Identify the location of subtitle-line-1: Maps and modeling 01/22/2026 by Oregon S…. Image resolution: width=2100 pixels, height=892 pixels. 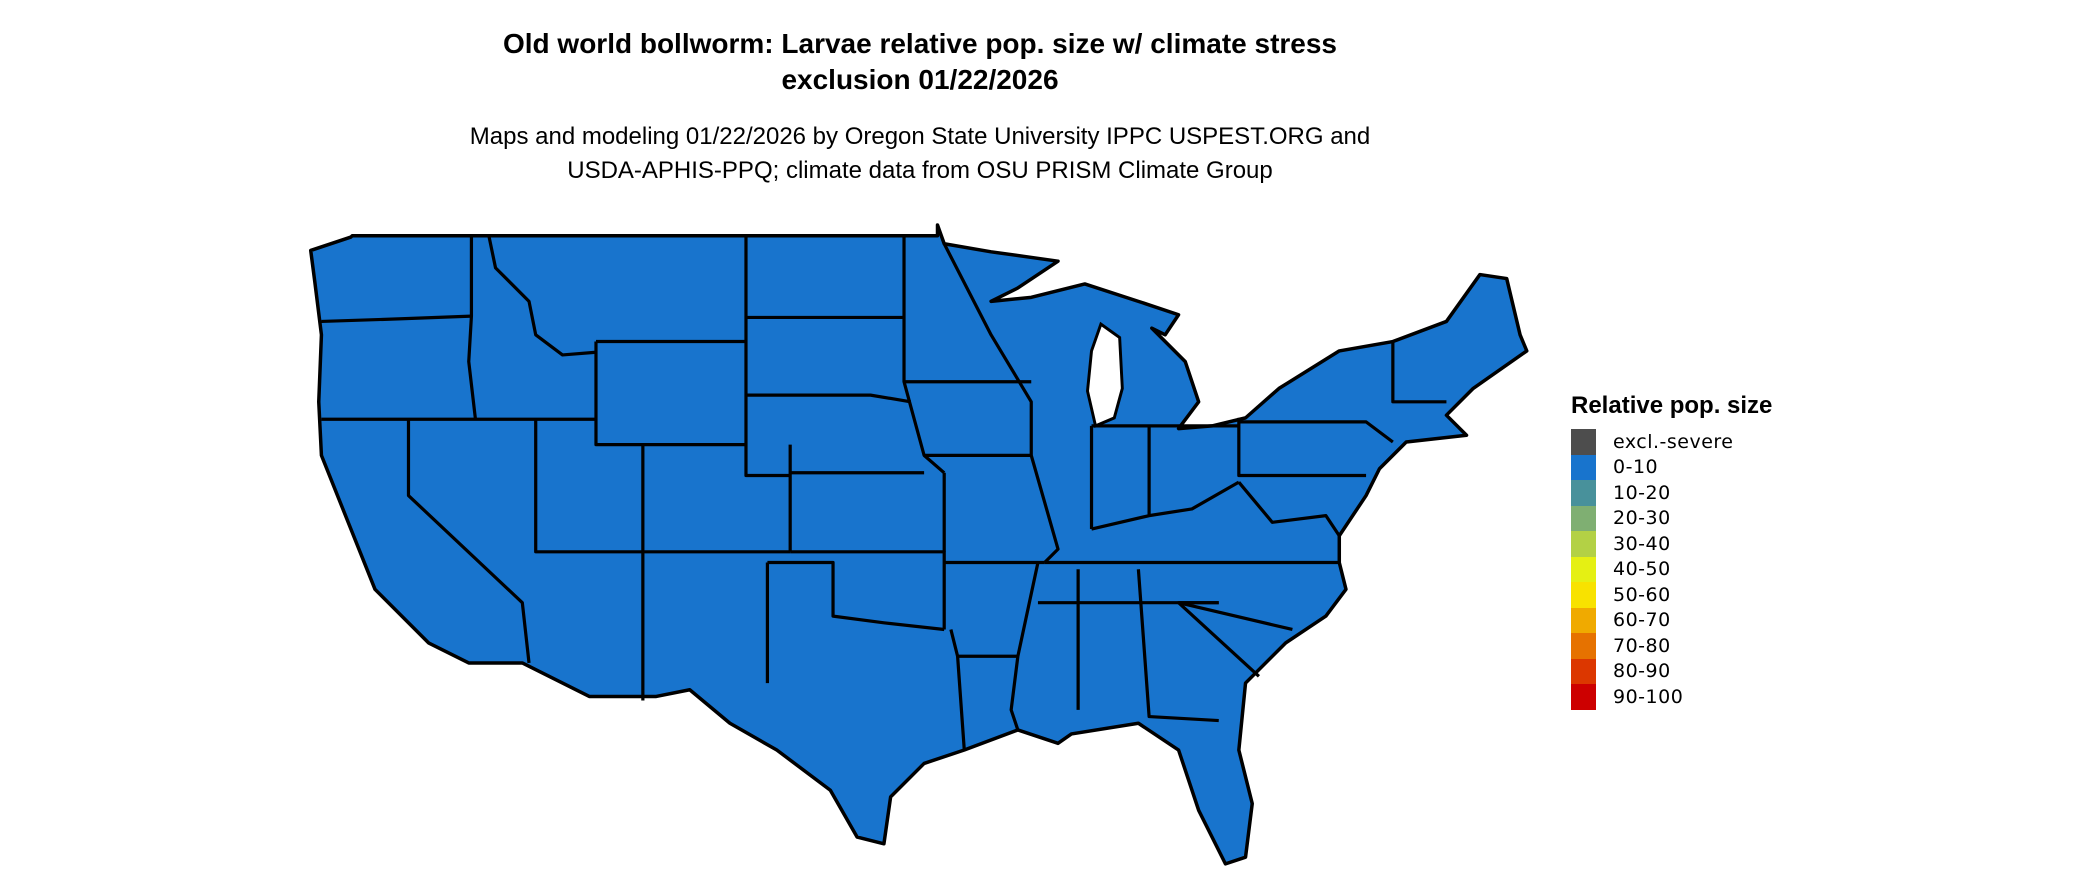
(920, 136).